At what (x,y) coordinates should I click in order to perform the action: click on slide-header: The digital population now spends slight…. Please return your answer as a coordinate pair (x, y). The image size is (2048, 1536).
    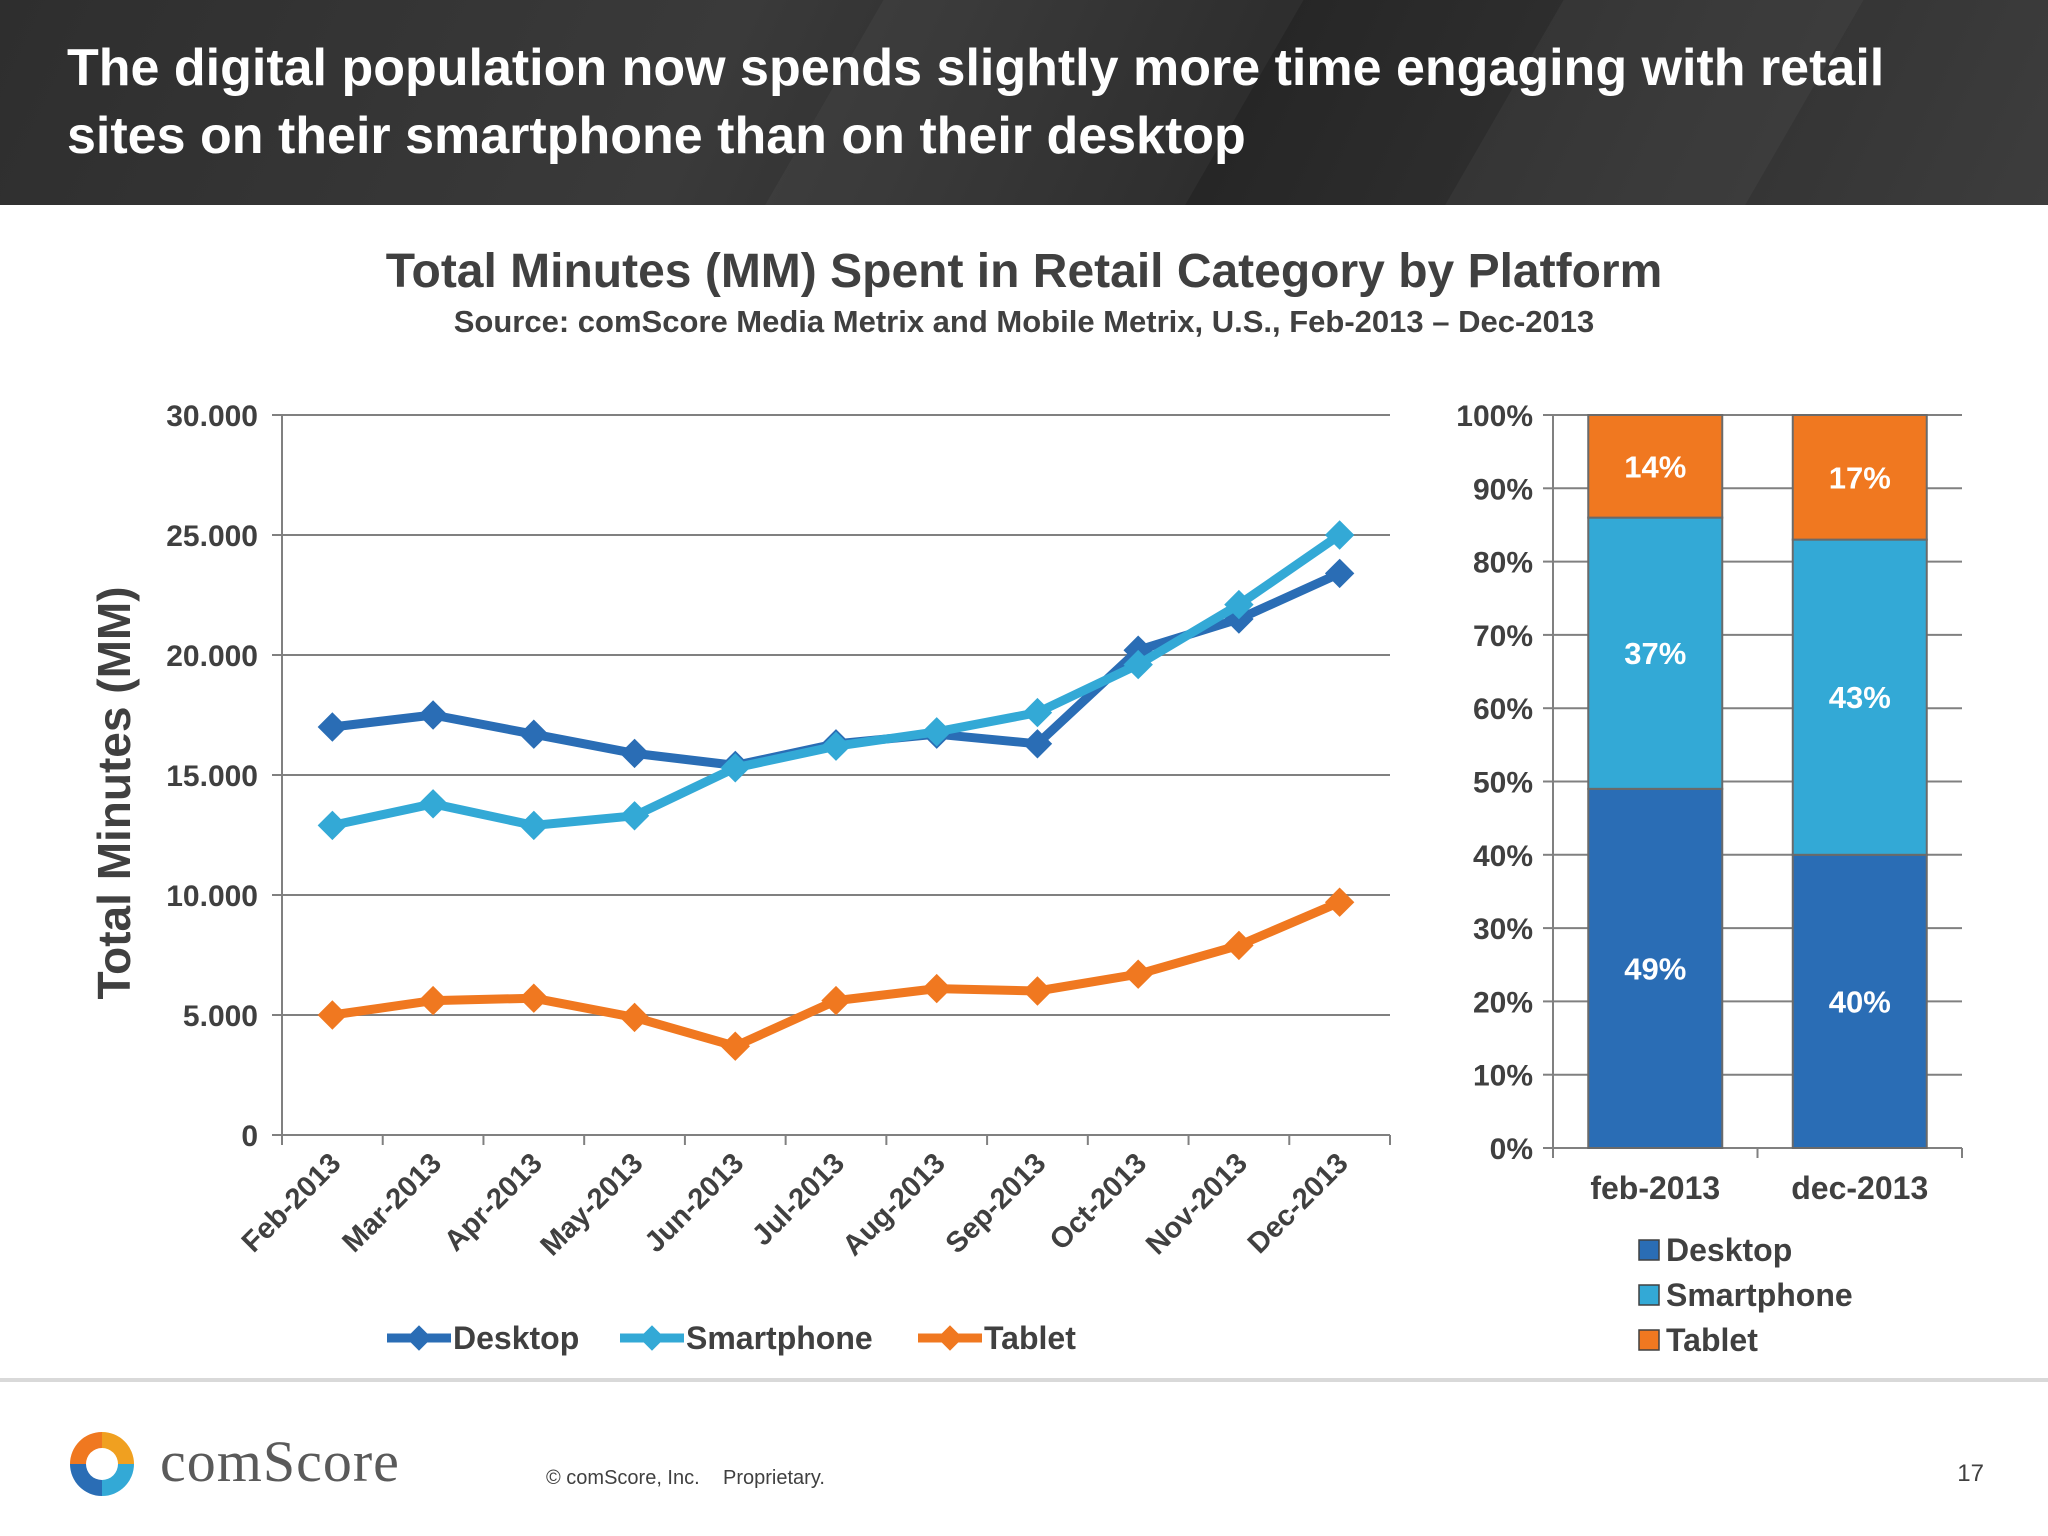
    Looking at the image, I should click on (1024, 102).